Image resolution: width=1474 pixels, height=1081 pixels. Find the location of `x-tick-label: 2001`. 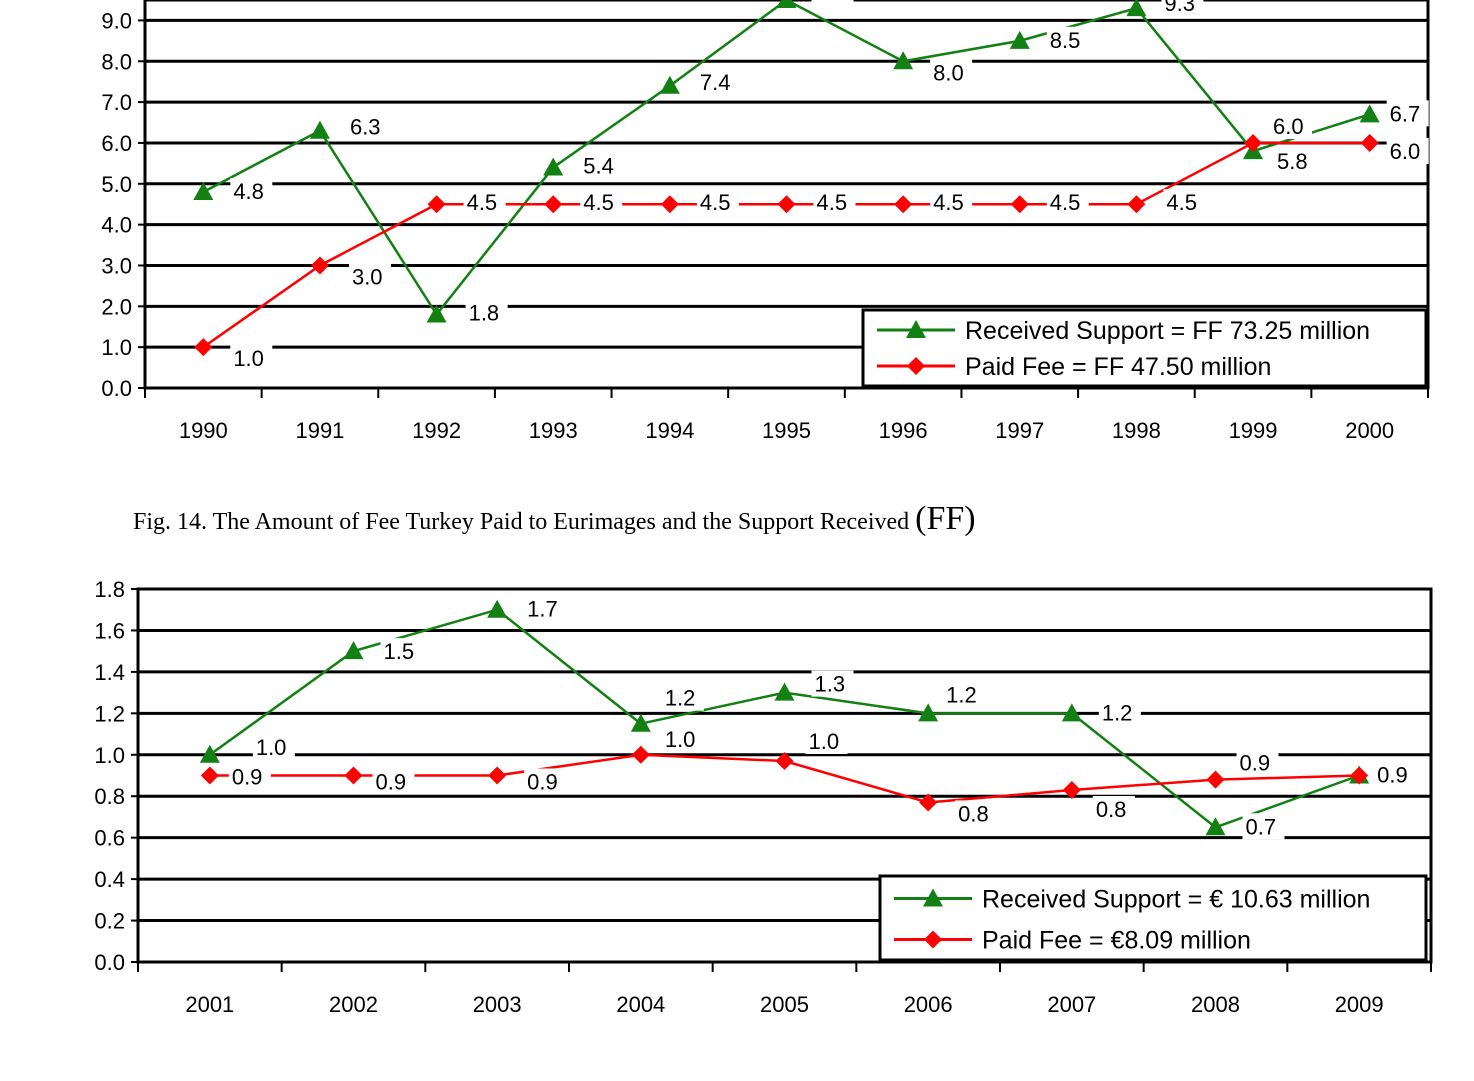

x-tick-label: 2001 is located at coordinates (209, 1004).